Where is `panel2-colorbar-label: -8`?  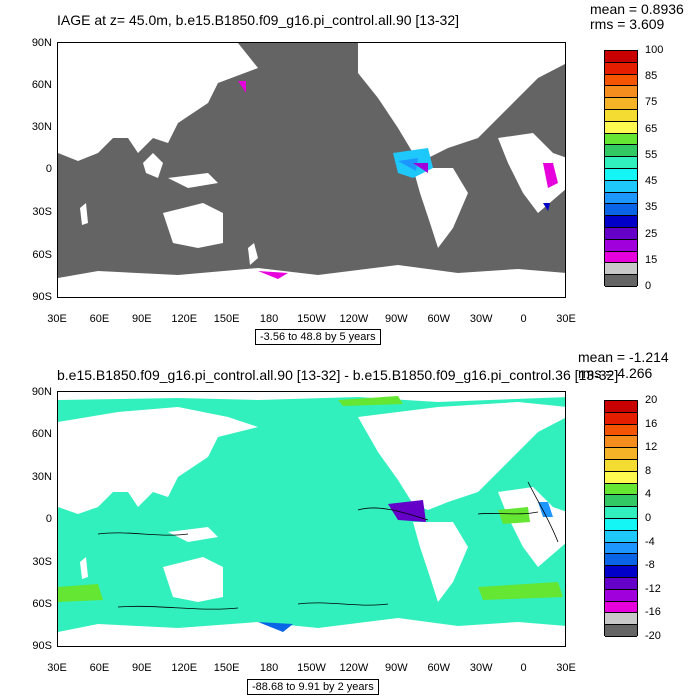 panel2-colorbar-label: -8 is located at coordinates (650, 565).